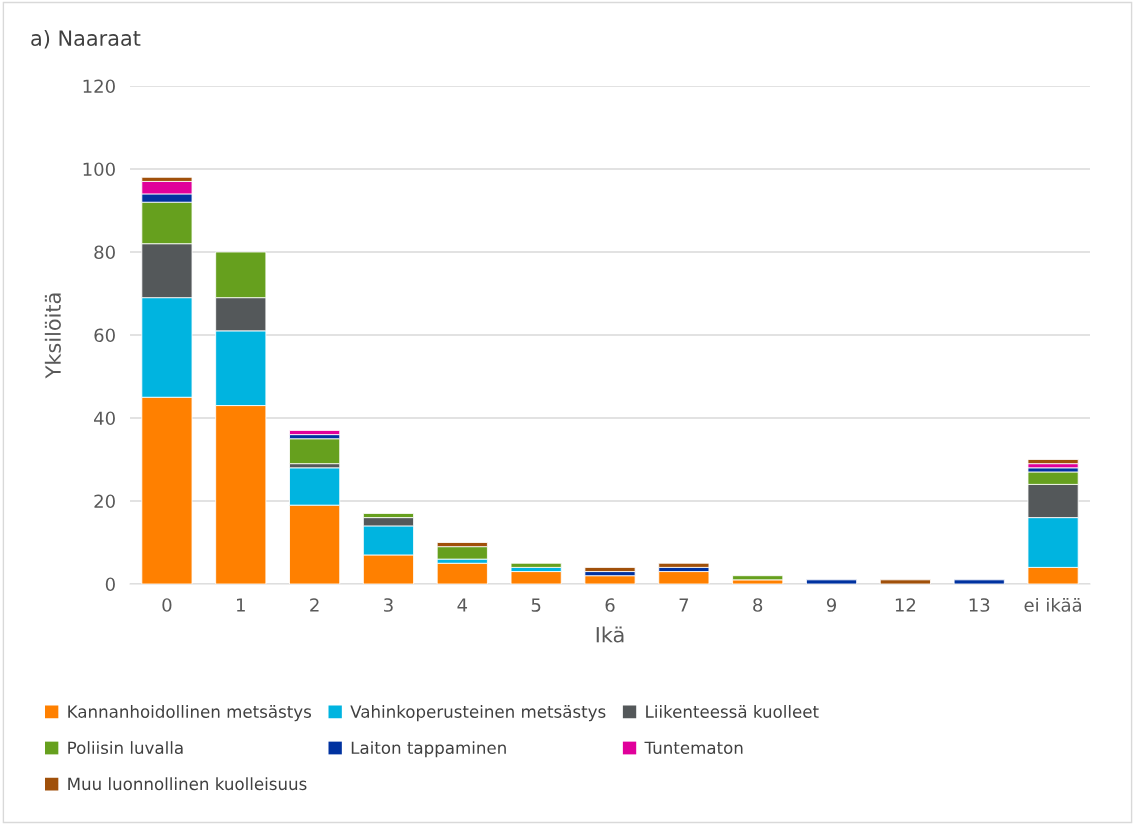 The width and height of the screenshot is (1135, 825). Describe the element at coordinates (1053, 604) in the screenshot. I see `x-tick-label: ei ikää` at that location.